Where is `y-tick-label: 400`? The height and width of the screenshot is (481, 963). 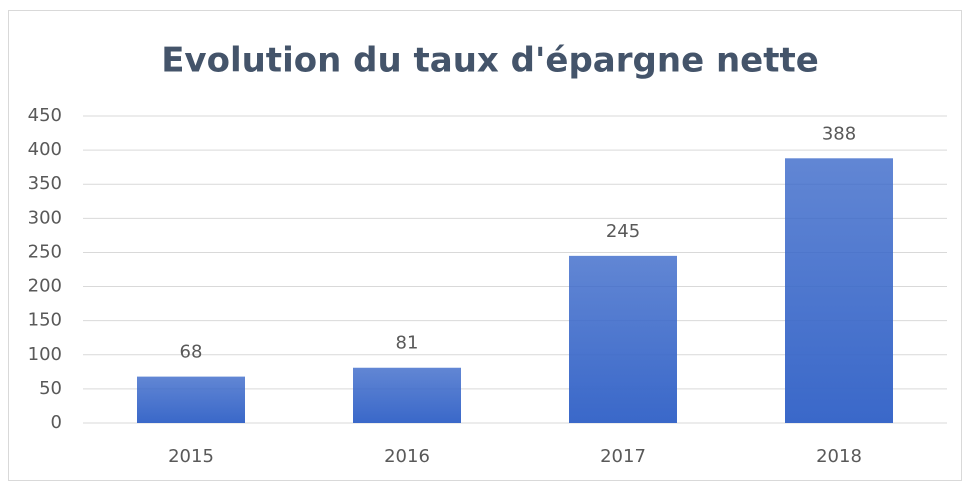
y-tick-label: 400 is located at coordinates (45, 149).